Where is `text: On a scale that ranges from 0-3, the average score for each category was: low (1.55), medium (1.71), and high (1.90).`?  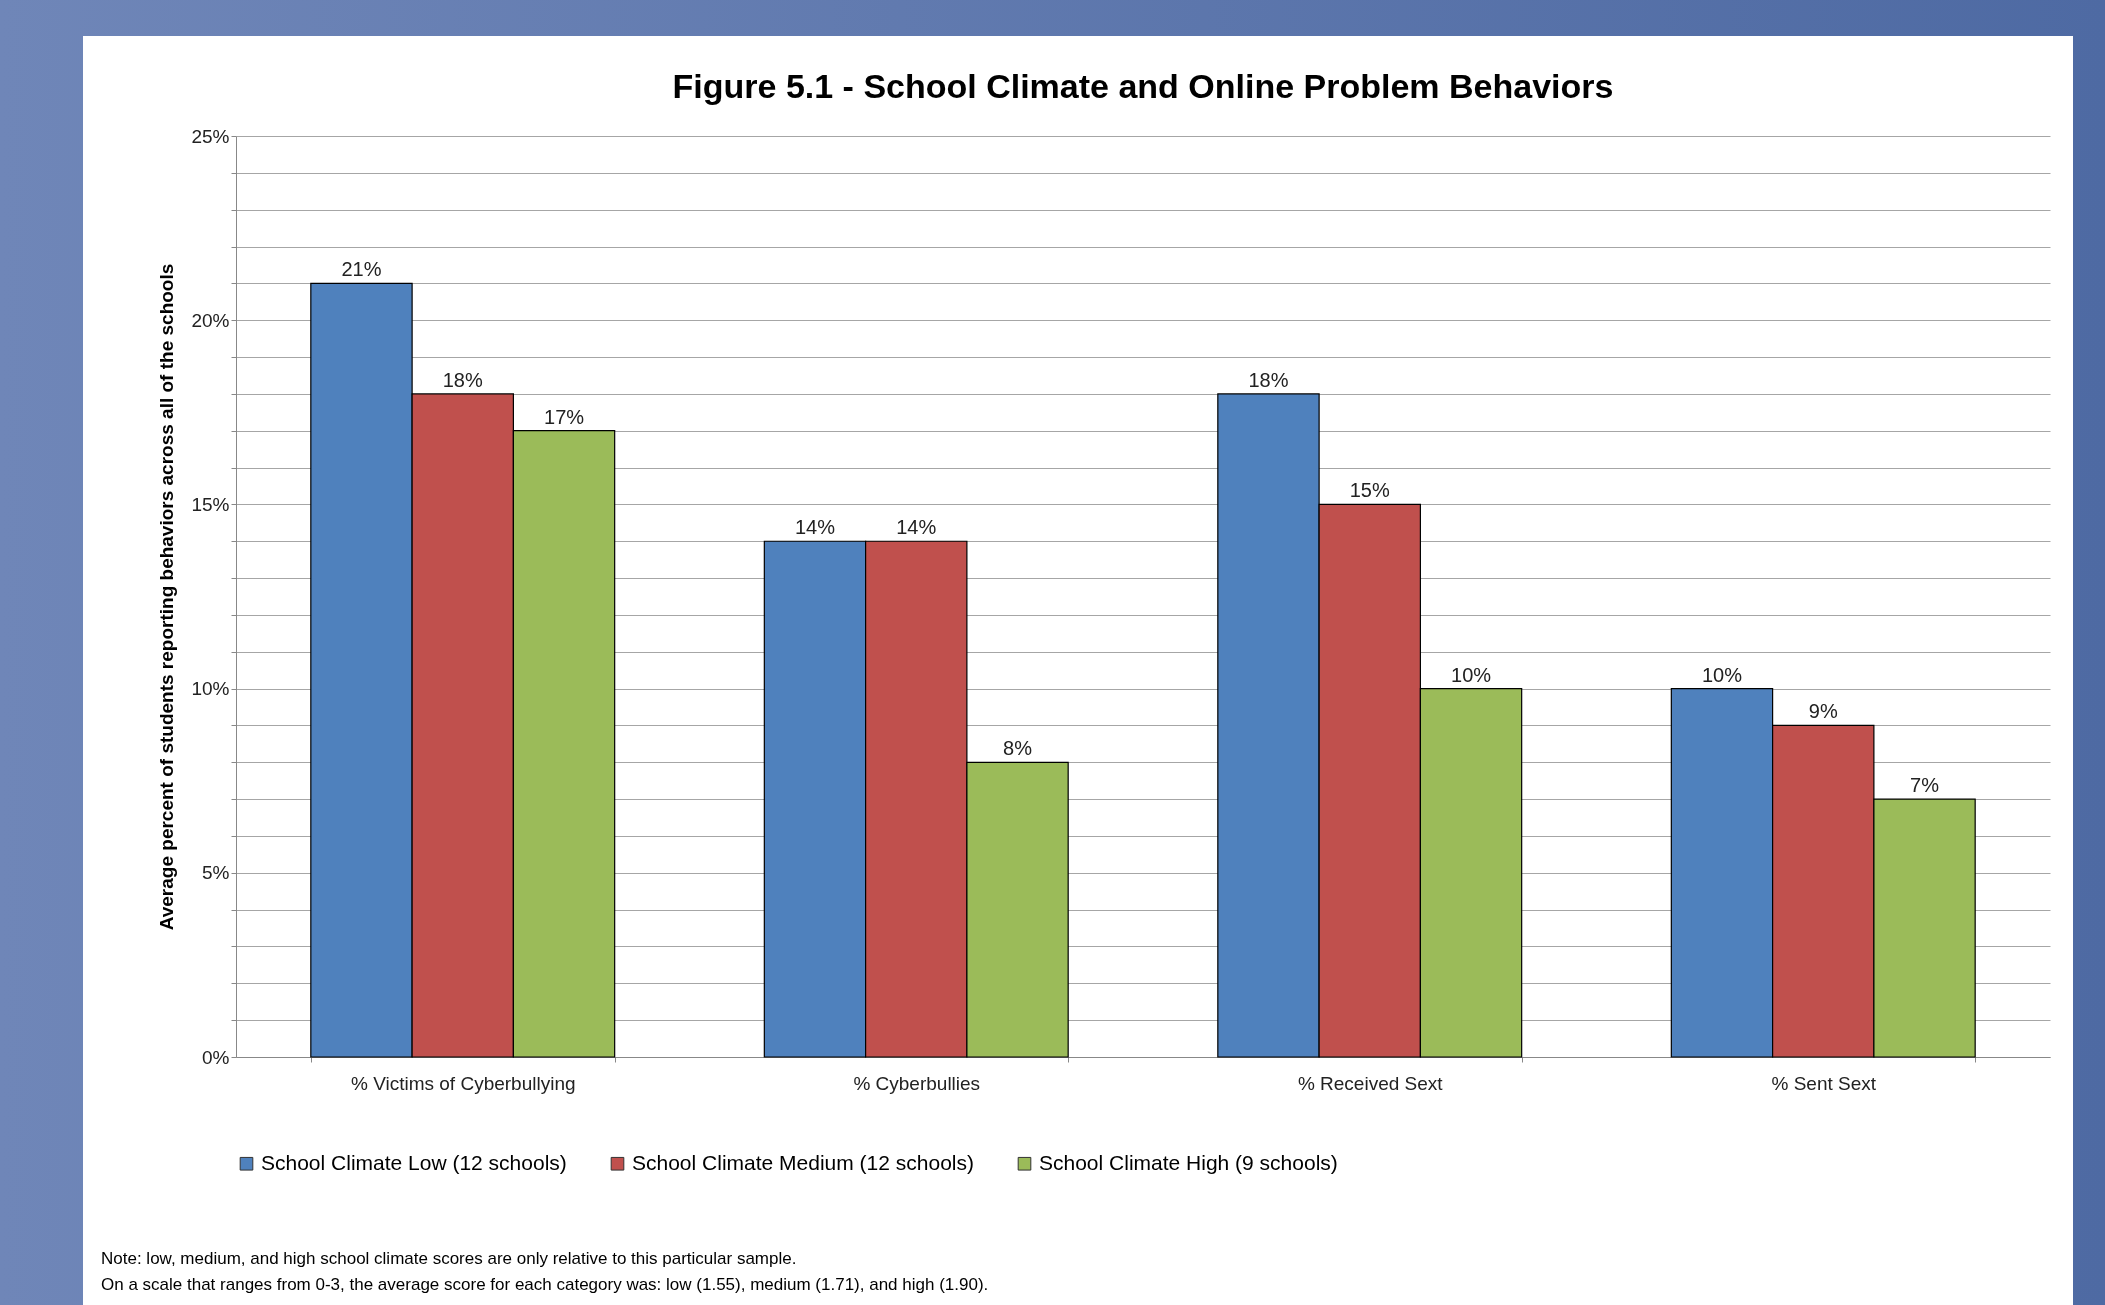 text: On a scale that ranges from 0-3, the average score for each category was: low (1.55), medium (1.71), and high (1.90). is located at coordinates (545, 1285).